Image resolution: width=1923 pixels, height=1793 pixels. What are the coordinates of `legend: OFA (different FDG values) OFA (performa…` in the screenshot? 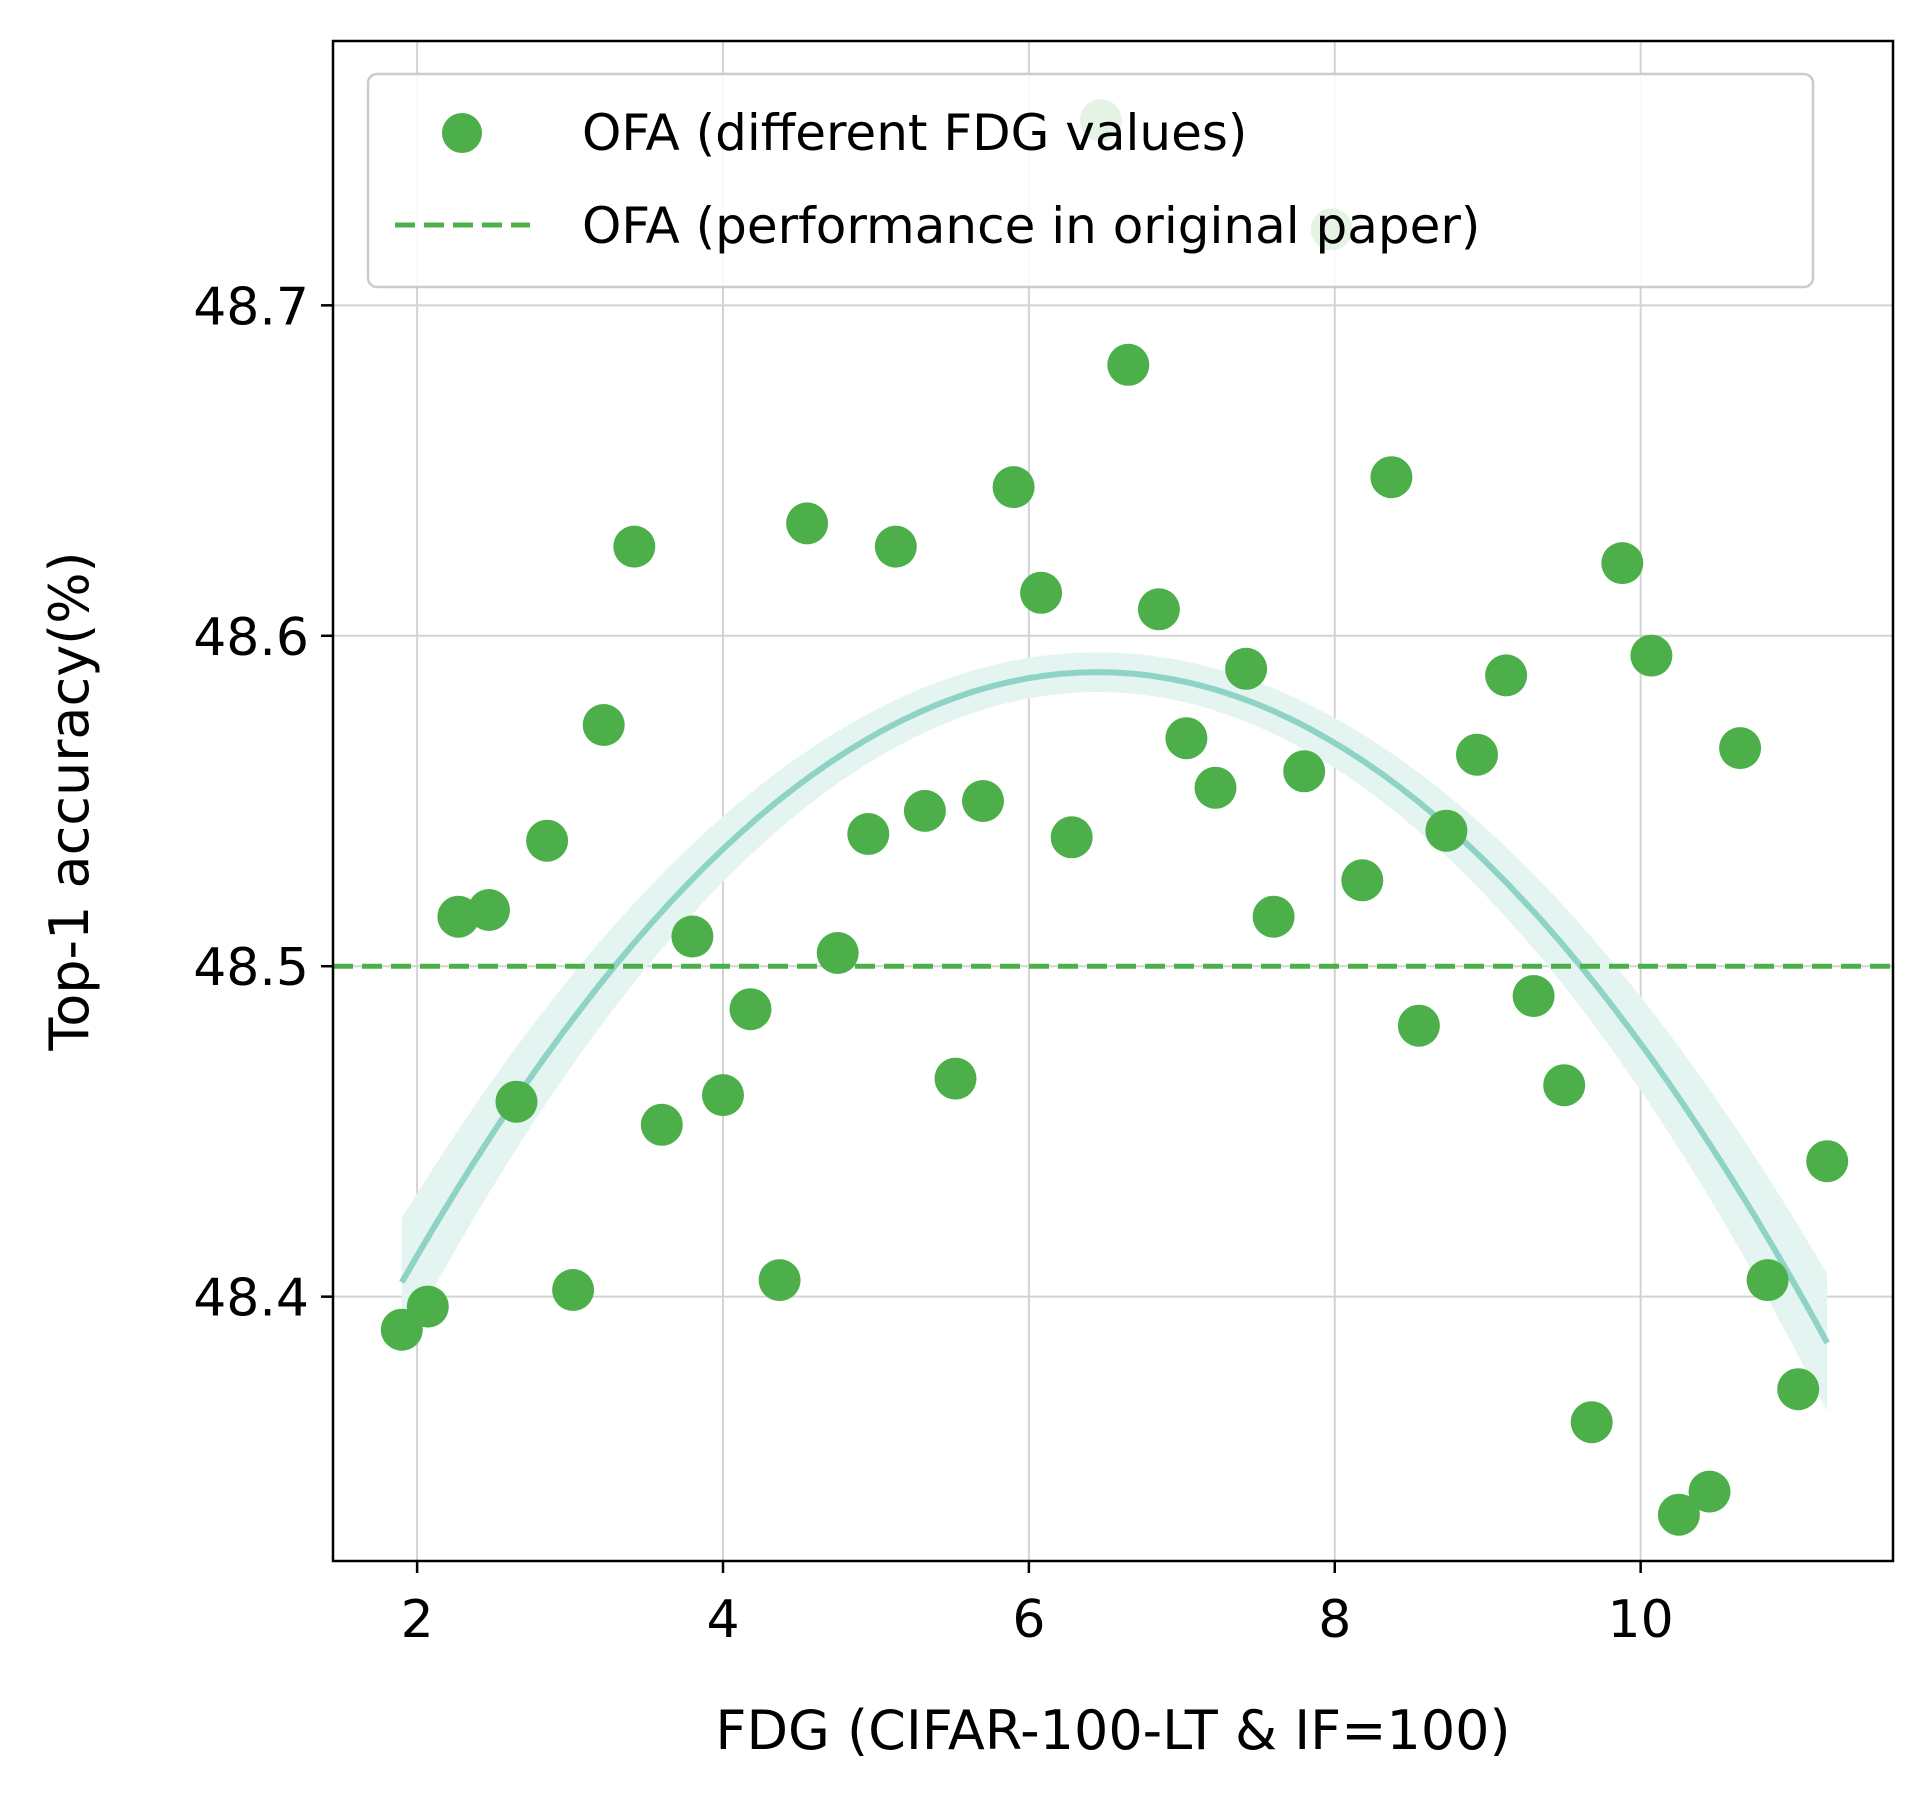 It's located at (1090, 180).